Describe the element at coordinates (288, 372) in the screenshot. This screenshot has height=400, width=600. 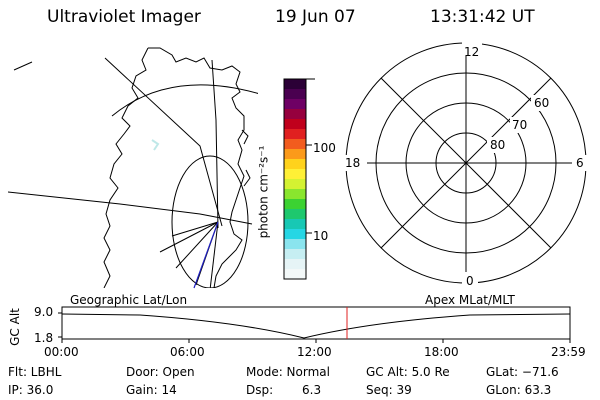
I see `mode-status: Mode: Normal` at that location.